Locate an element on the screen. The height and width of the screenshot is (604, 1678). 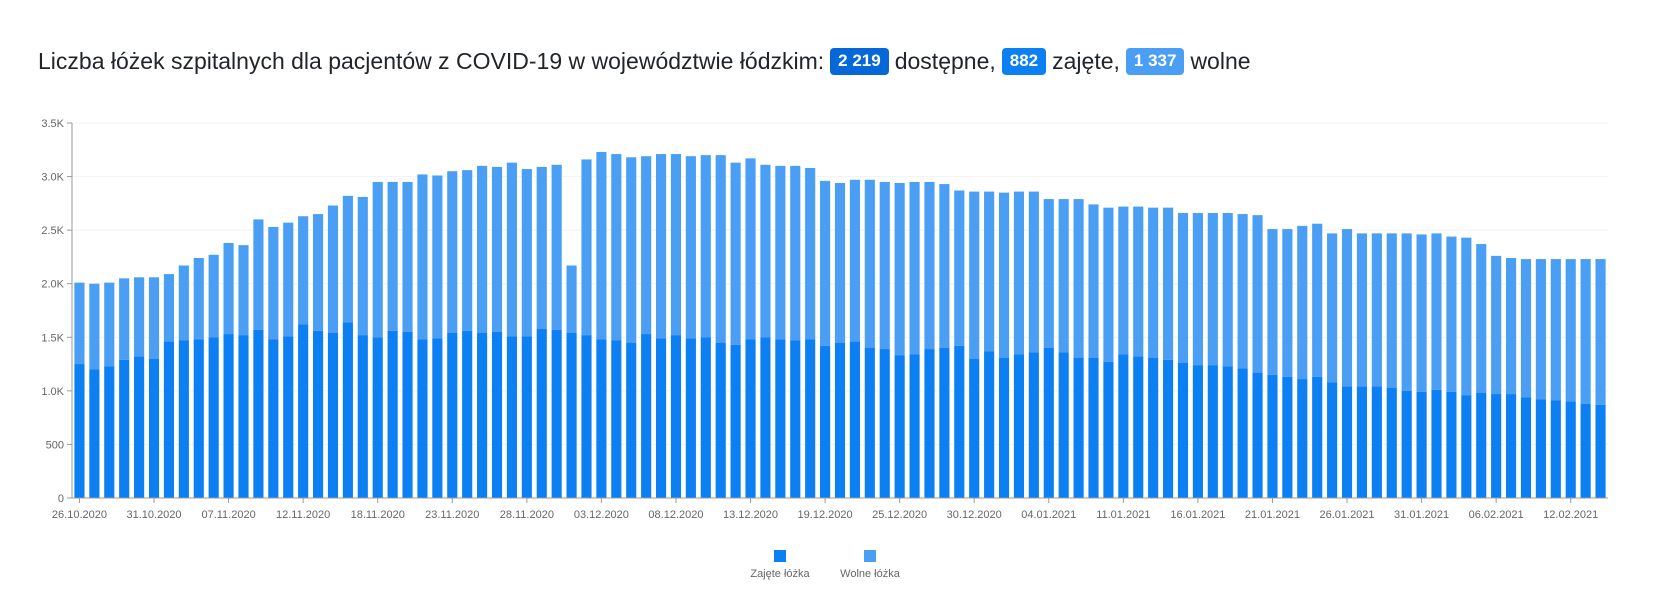
x-tick-label: 19.12.2020 is located at coordinates (825, 515).